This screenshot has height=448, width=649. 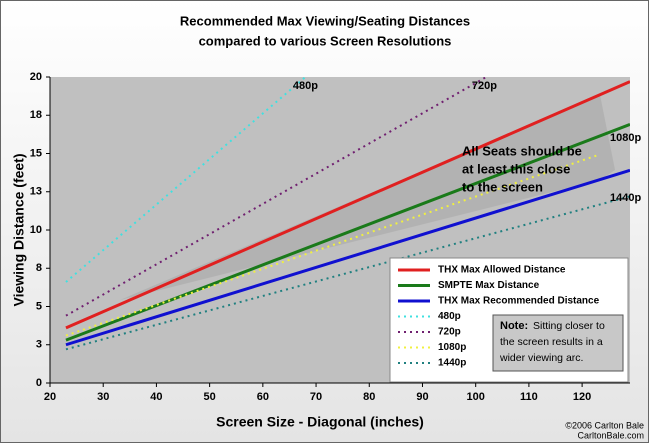 I want to click on x-tick-label: 90, so click(x=422, y=397).